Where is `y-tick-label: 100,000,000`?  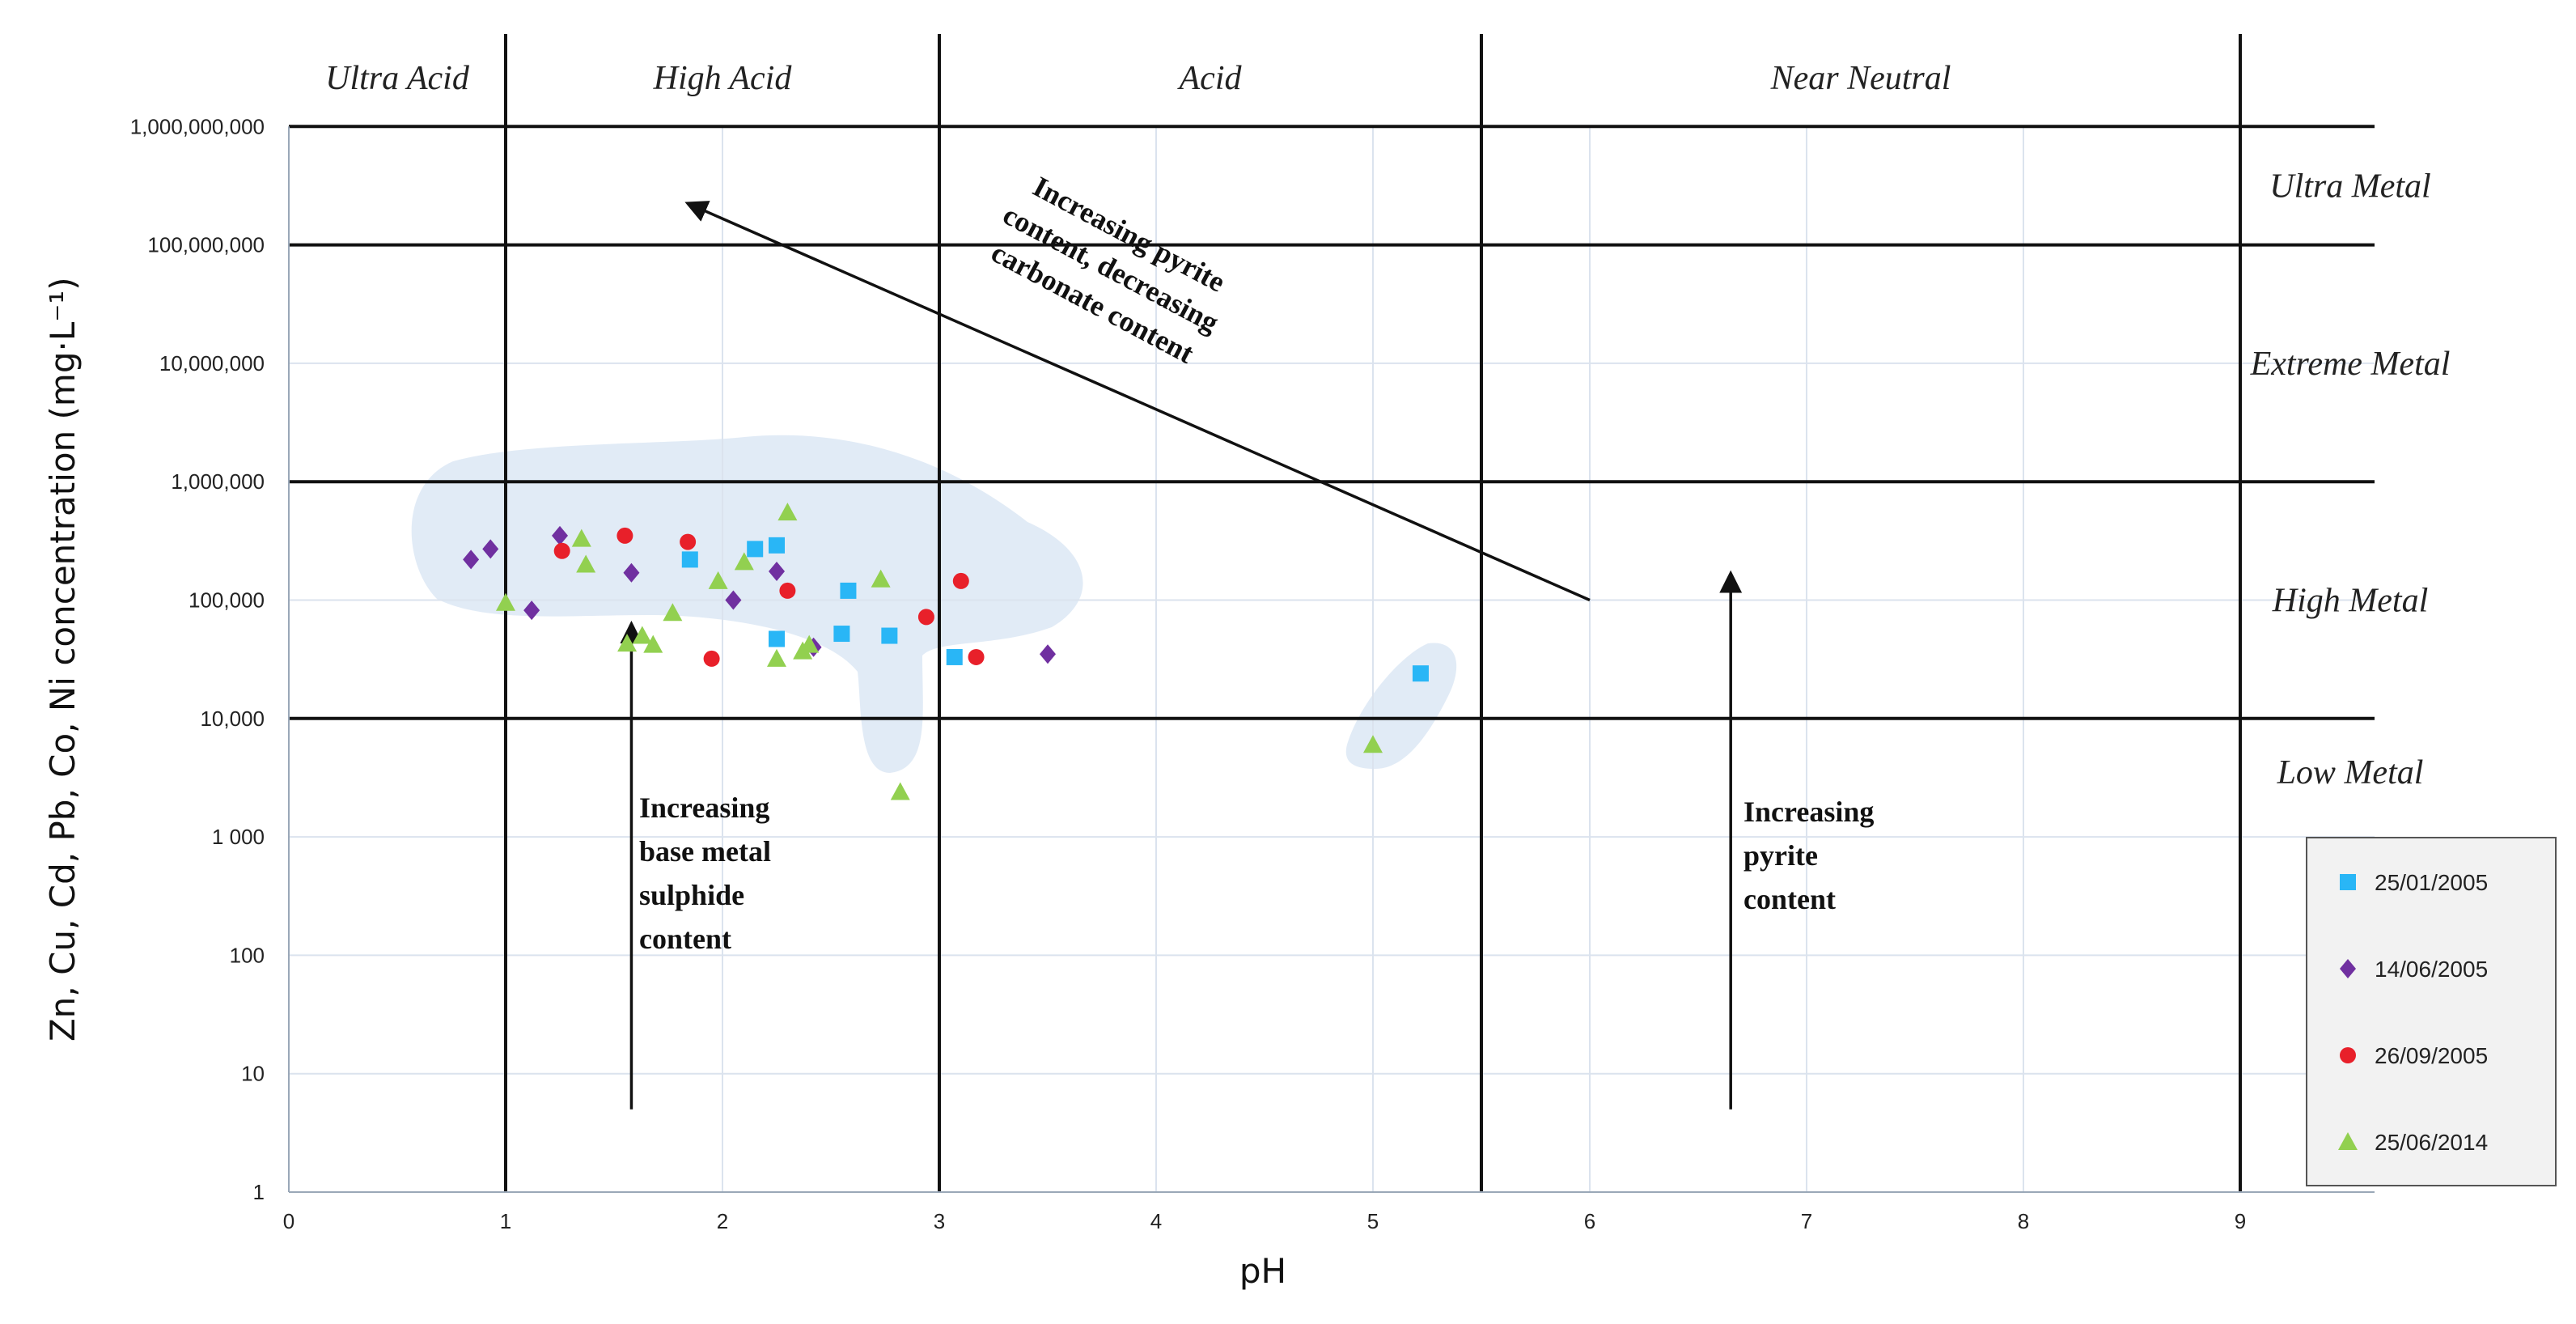
y-tick-label: 100,000,000 is located at coordinates (206, 245).